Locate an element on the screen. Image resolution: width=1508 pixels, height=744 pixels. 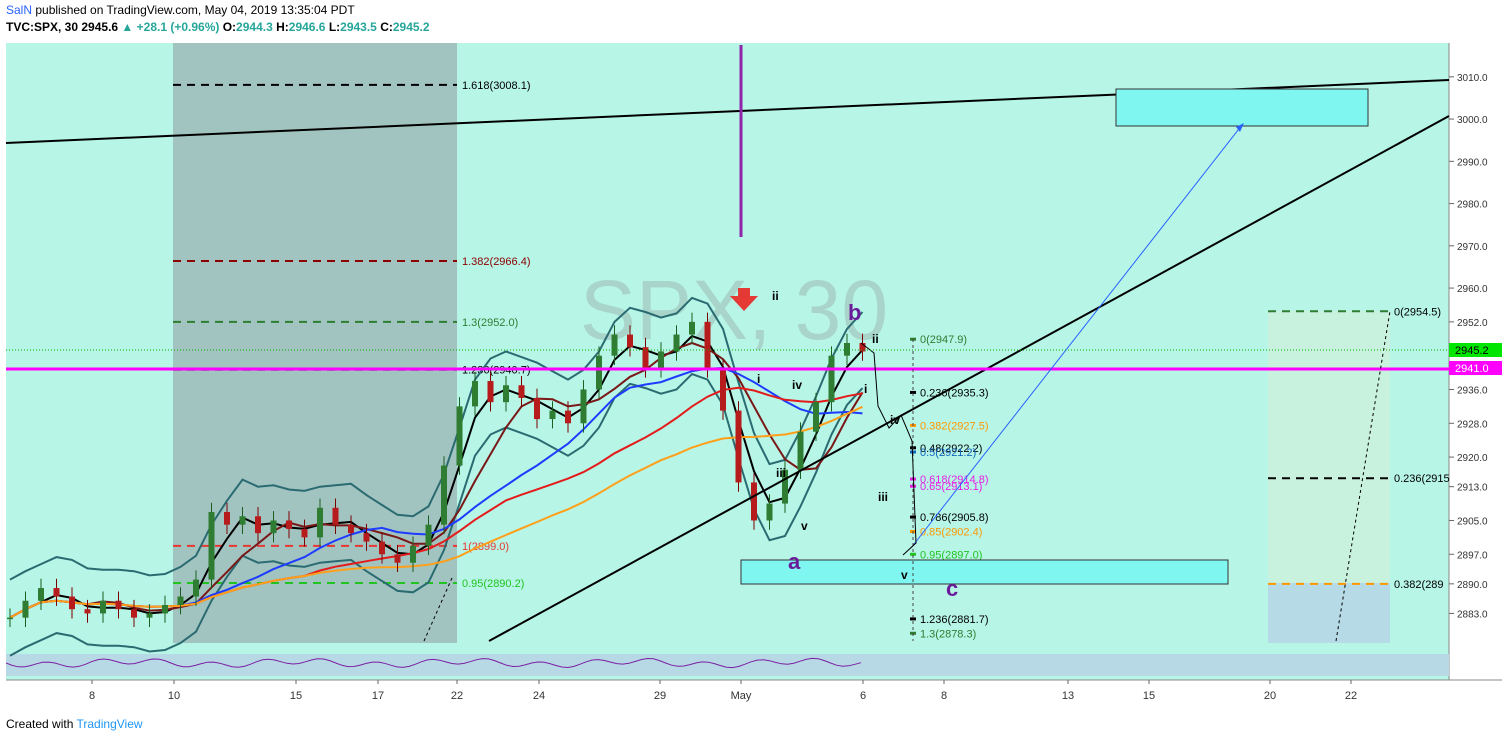
last-price: 2945.6 is located at coordinates (100, 27).